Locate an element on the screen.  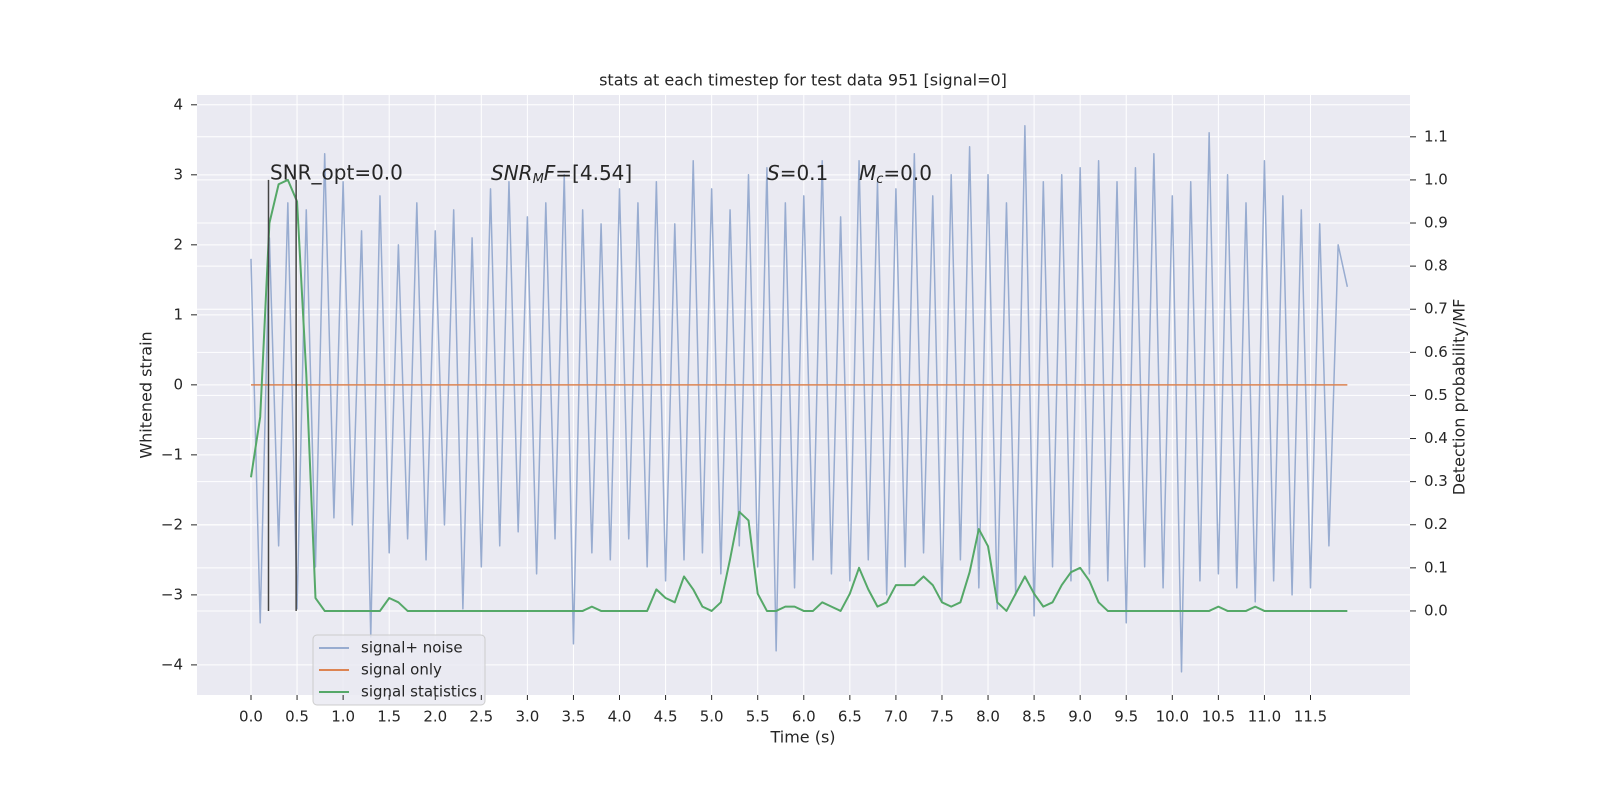
x-tick-label: 5.0 is located at coordinates (712, 717).